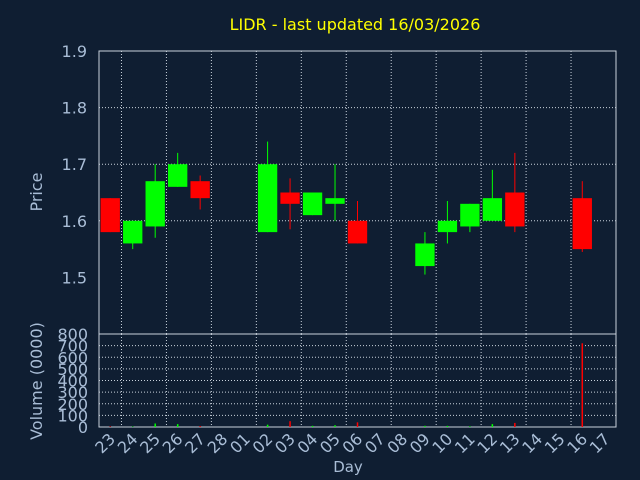 The height and width of the screenshot is (480, 640). I want to click on price-tick-labels: 1.5 1.6 1.7 1.8 1.9, so click(74, 164).